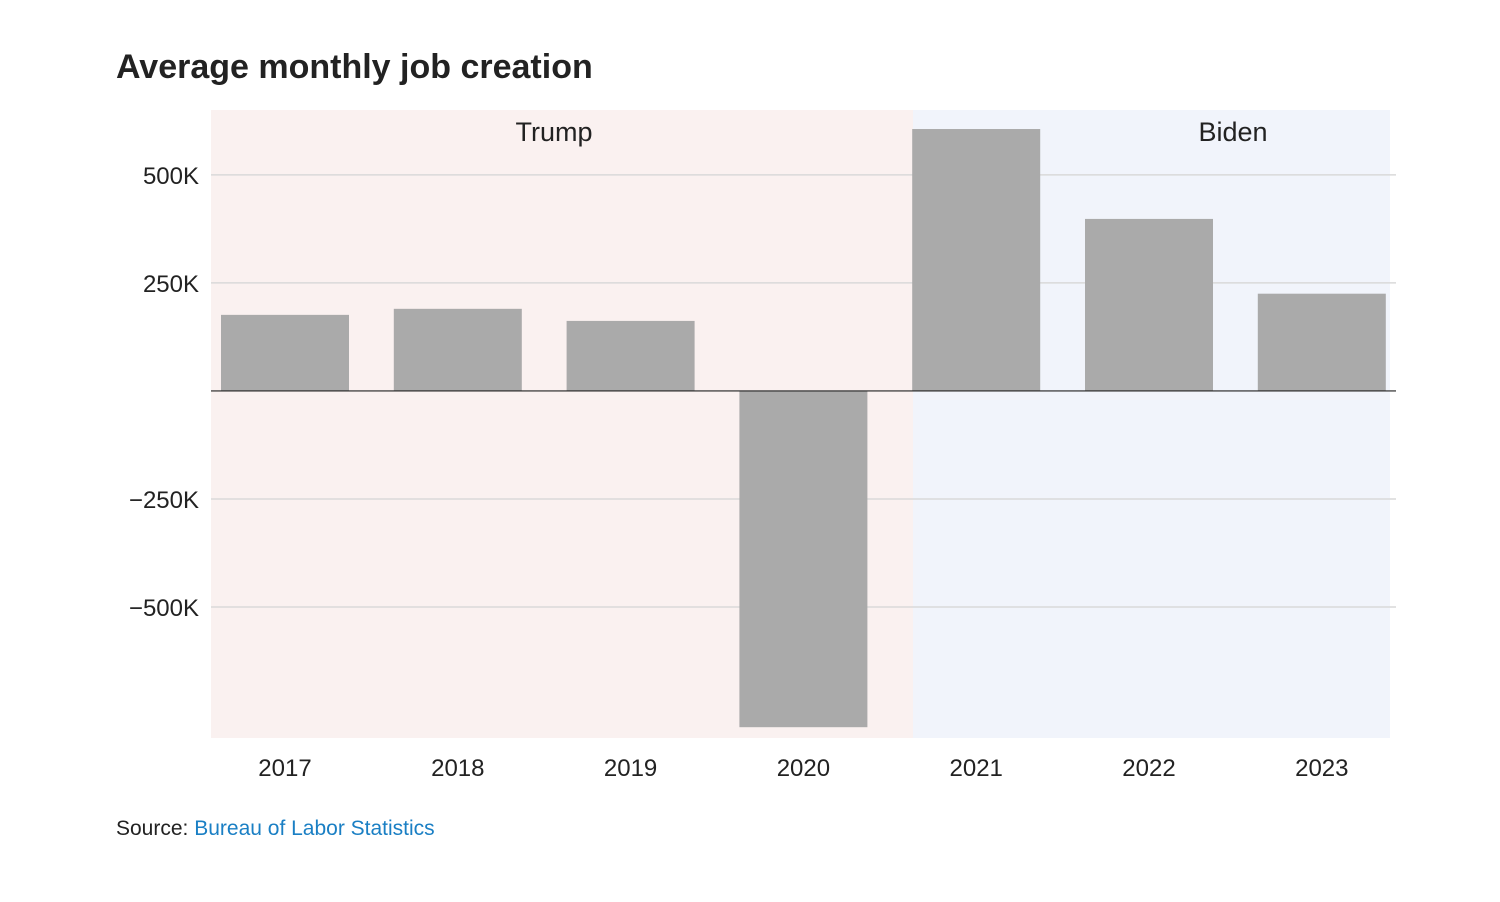 The width and height of the screenshot is (1500, 902). Describe the element at coordinates (803, 768) in the screenshot. I see `x-tick-label: 2020` at that location.